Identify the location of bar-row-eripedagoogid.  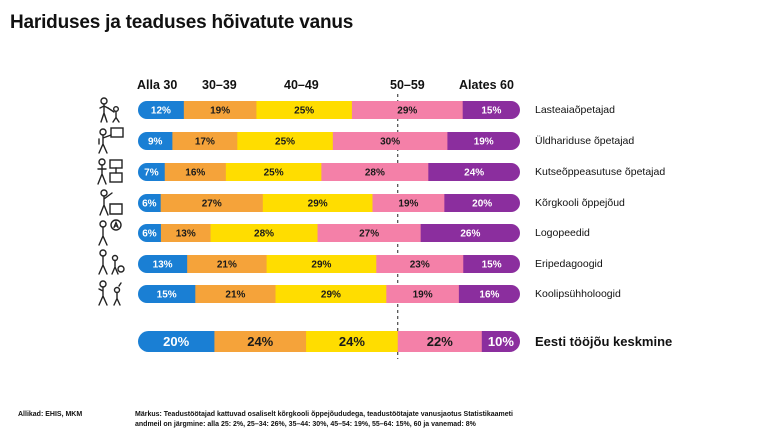
(329, 264).